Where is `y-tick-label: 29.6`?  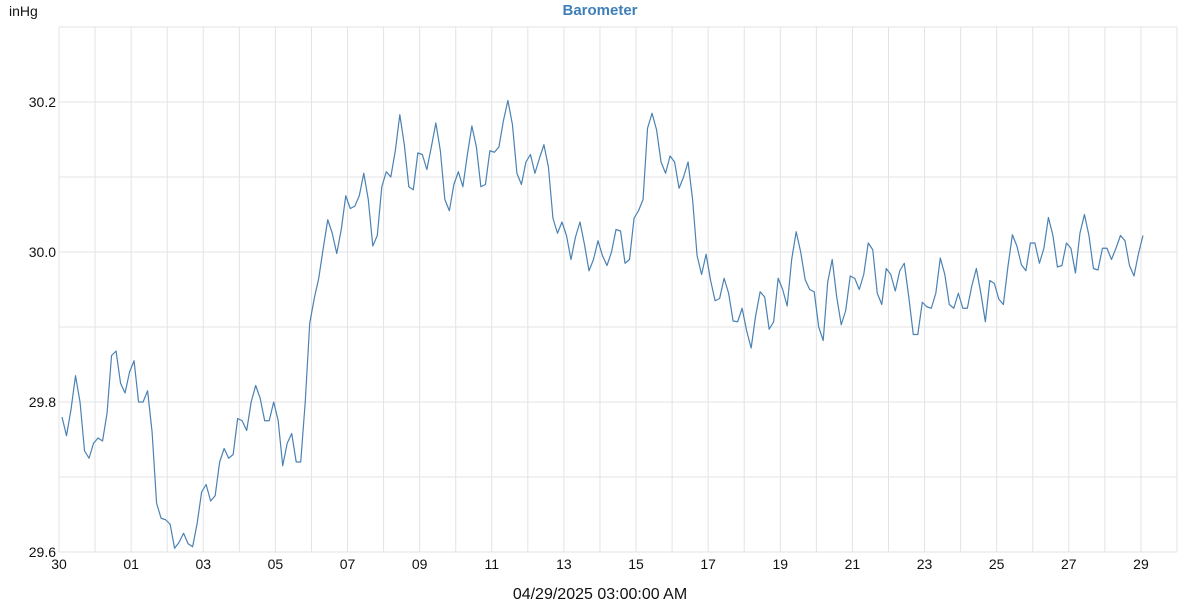 y-tick-label: 29.6 is located at coordinates (42, 552).